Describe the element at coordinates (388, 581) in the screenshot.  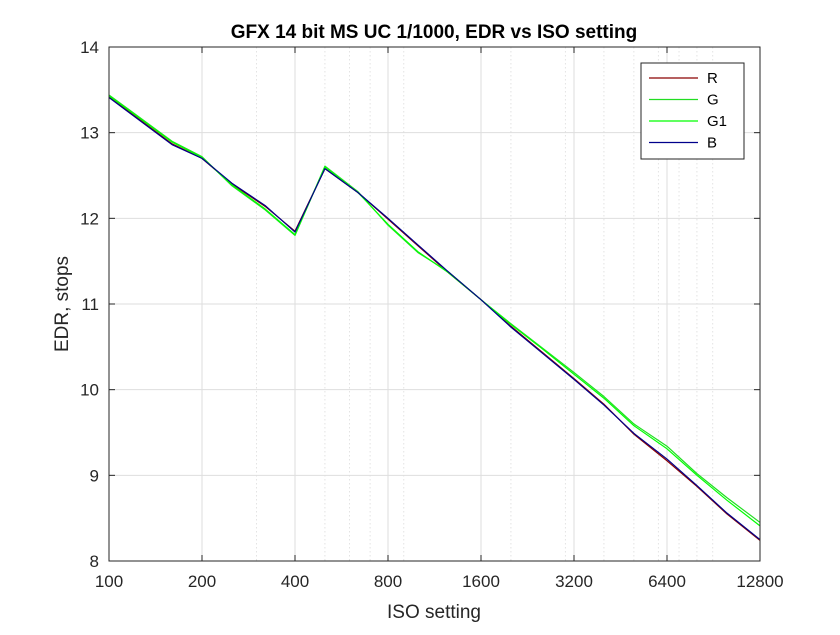
I see `x-tick-label: 800` at that location.